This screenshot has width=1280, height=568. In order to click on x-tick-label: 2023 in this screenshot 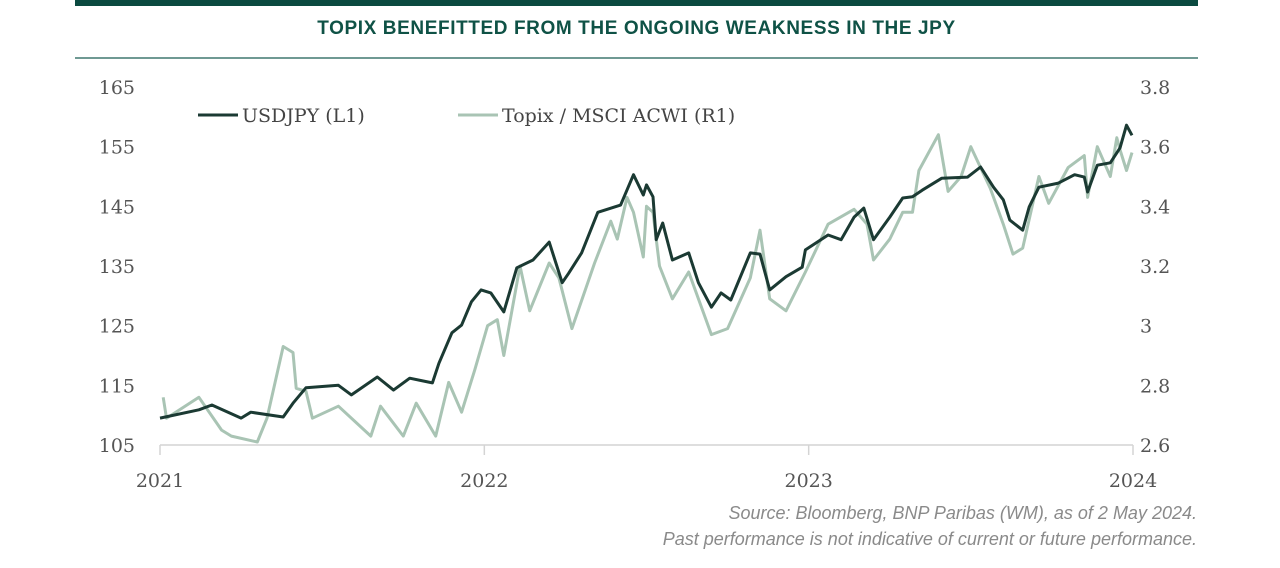, I will do `click(808, 481)`.